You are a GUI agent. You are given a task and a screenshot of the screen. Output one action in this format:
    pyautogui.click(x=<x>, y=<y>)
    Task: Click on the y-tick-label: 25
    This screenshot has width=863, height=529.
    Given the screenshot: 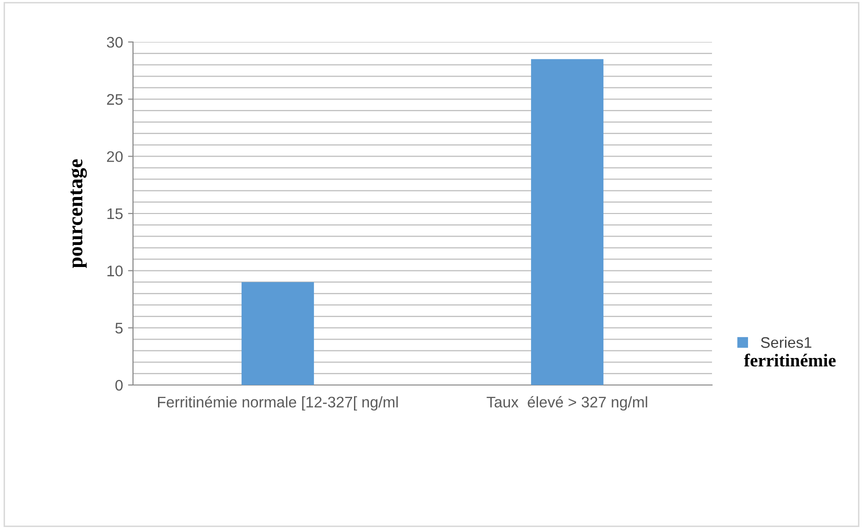 What is the action you would take?
    pyautogui.click(x=115, y=99)
    